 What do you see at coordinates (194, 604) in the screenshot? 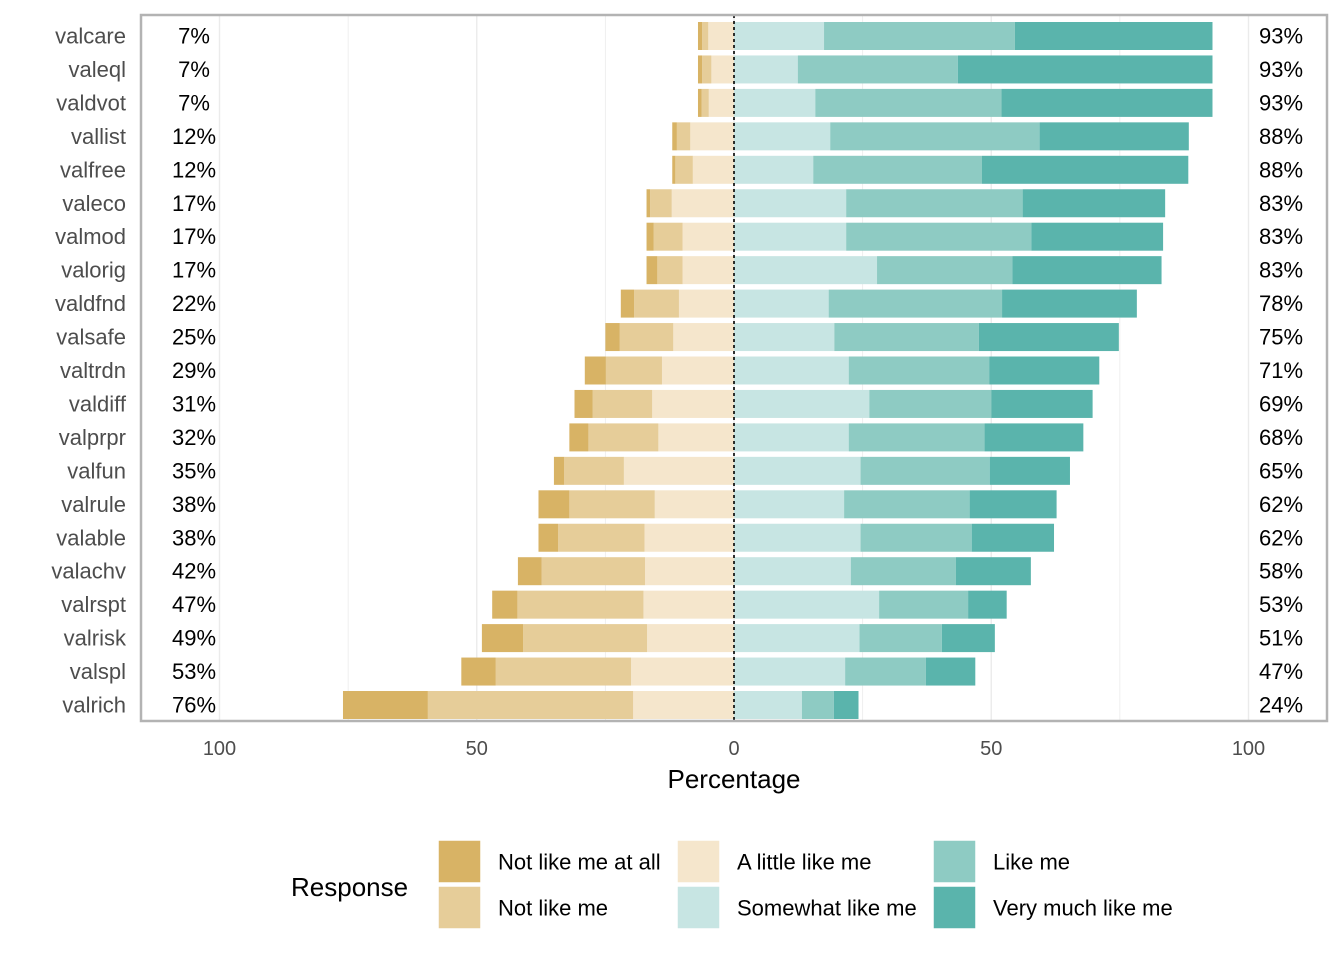
I see `left-percent-label: 47%` at bounding box center [194, 604].